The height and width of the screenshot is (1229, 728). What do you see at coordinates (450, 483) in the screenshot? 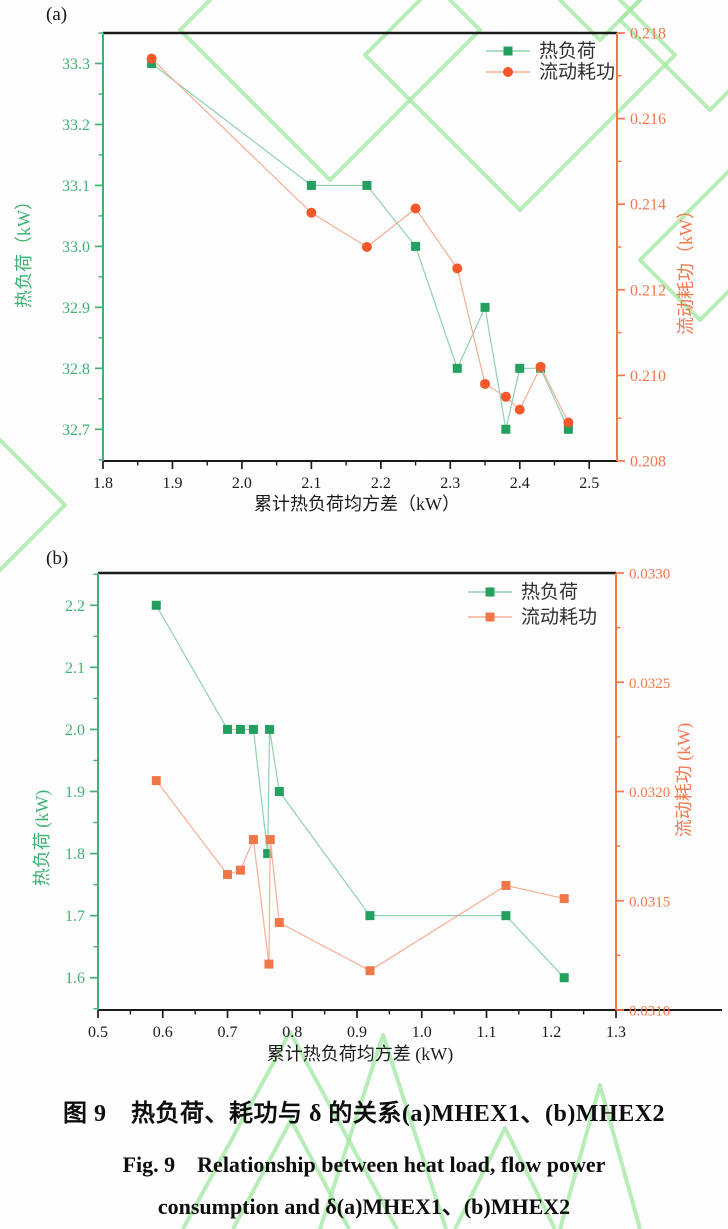
I see `x-tick-label: 2.3` at bounding box center [450, 483].